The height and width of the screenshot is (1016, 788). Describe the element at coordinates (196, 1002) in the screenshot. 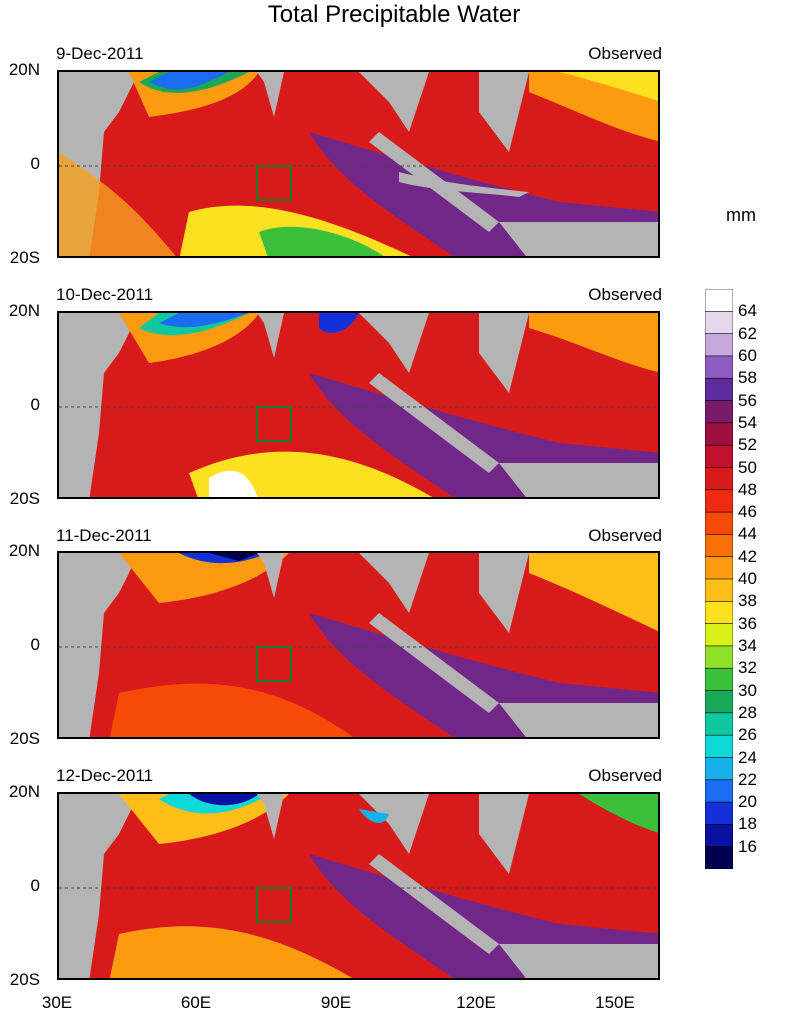

I see `lon-label-60e: 60E` at that location.